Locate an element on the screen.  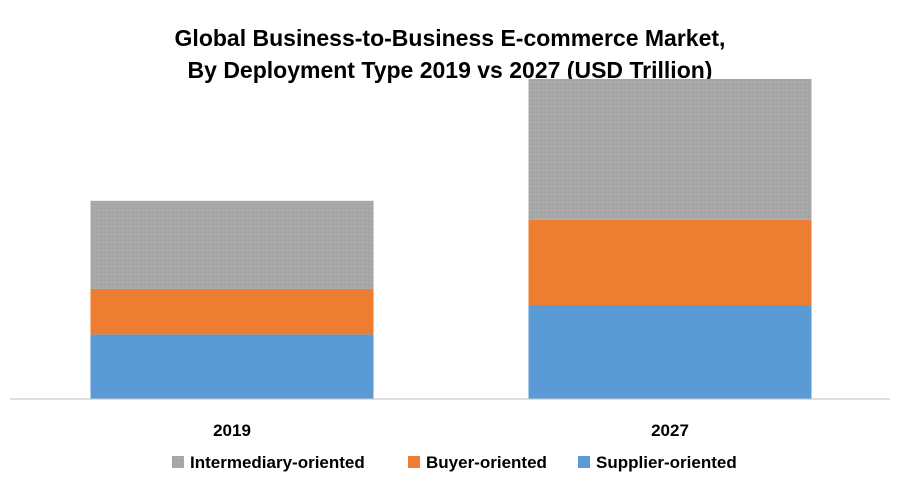
bar-buyer-oriented-2027 is located at coordinates (670, 262).